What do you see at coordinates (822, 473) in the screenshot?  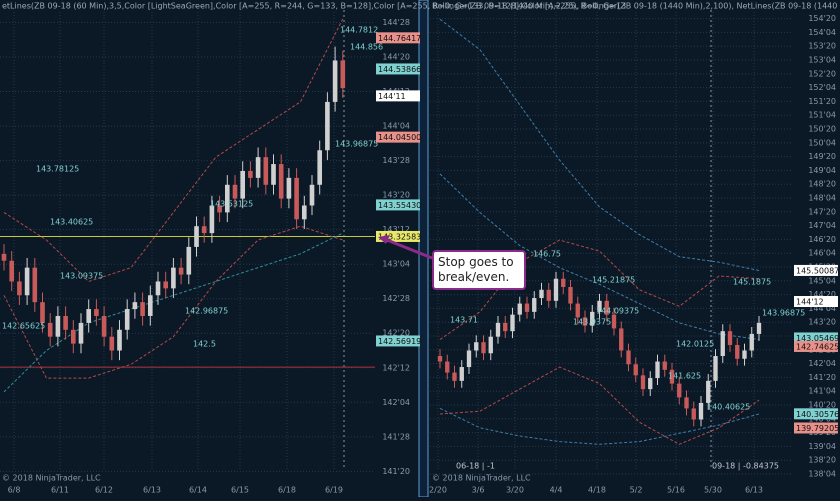 I see `y-tick-label: 138'04` at bounding box center [822, 473].